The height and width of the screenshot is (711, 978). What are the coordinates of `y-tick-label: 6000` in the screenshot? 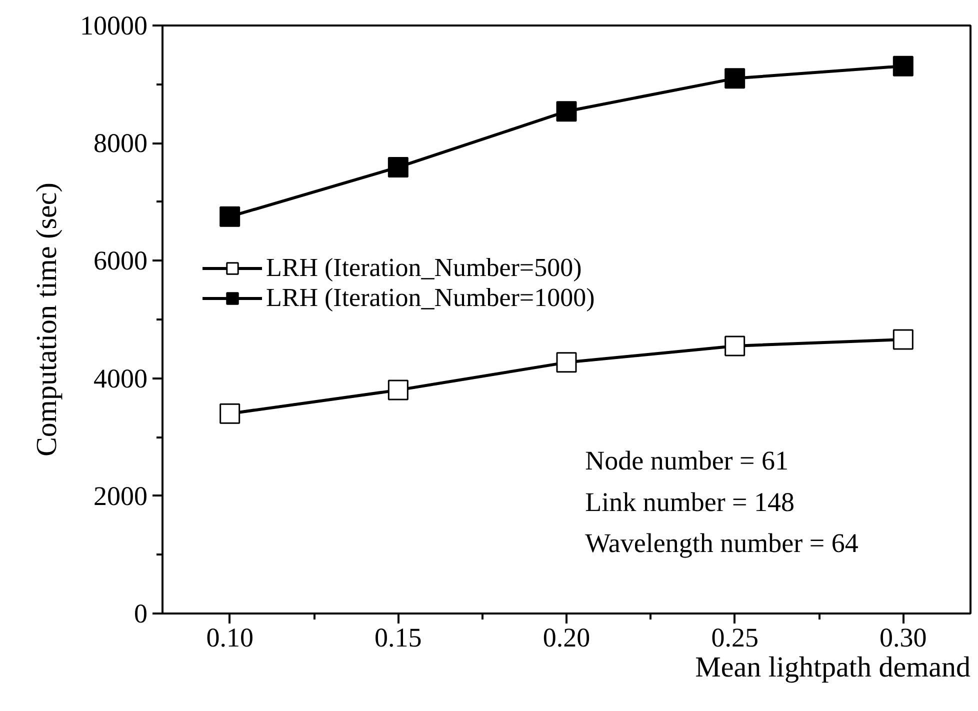 It's located at (121, 261).